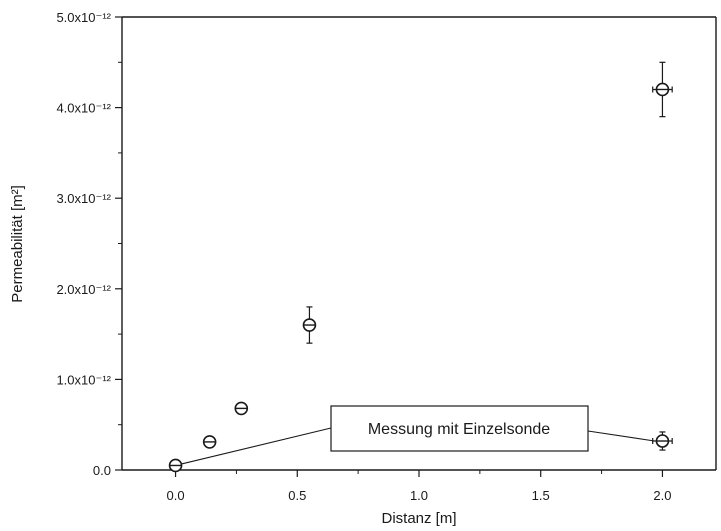 The width and height of the screenshot is (721, 531). I want to click on leader-line-right, so click(621, 436).